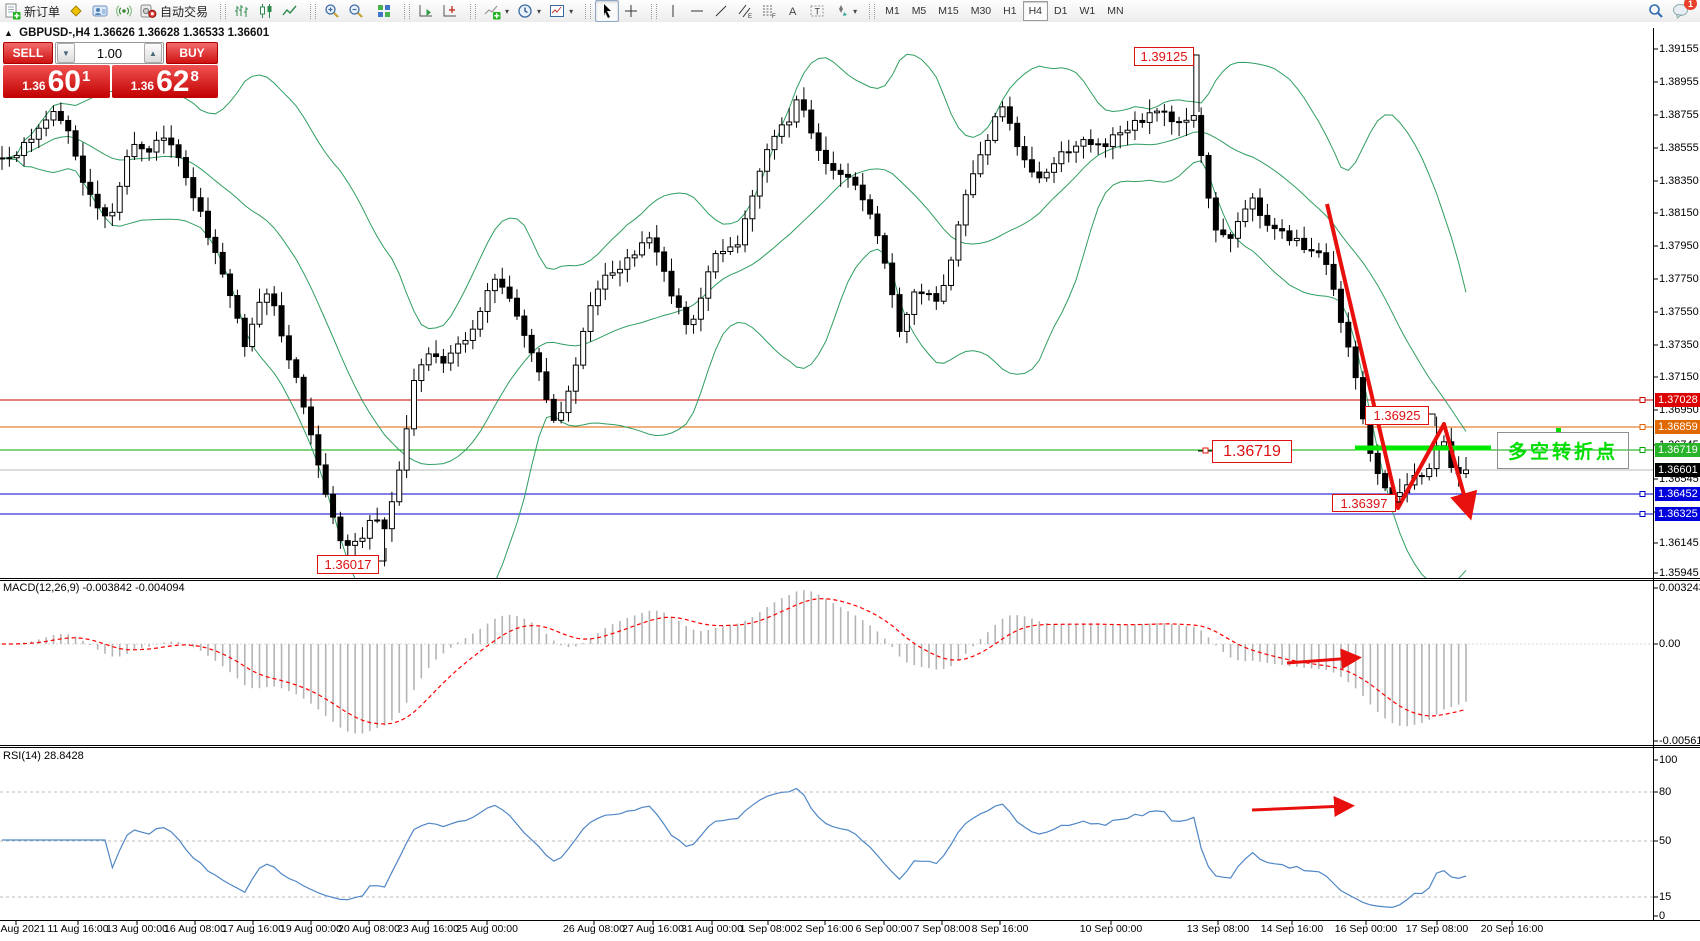  I want to click on signals-button, so click(124, 11).